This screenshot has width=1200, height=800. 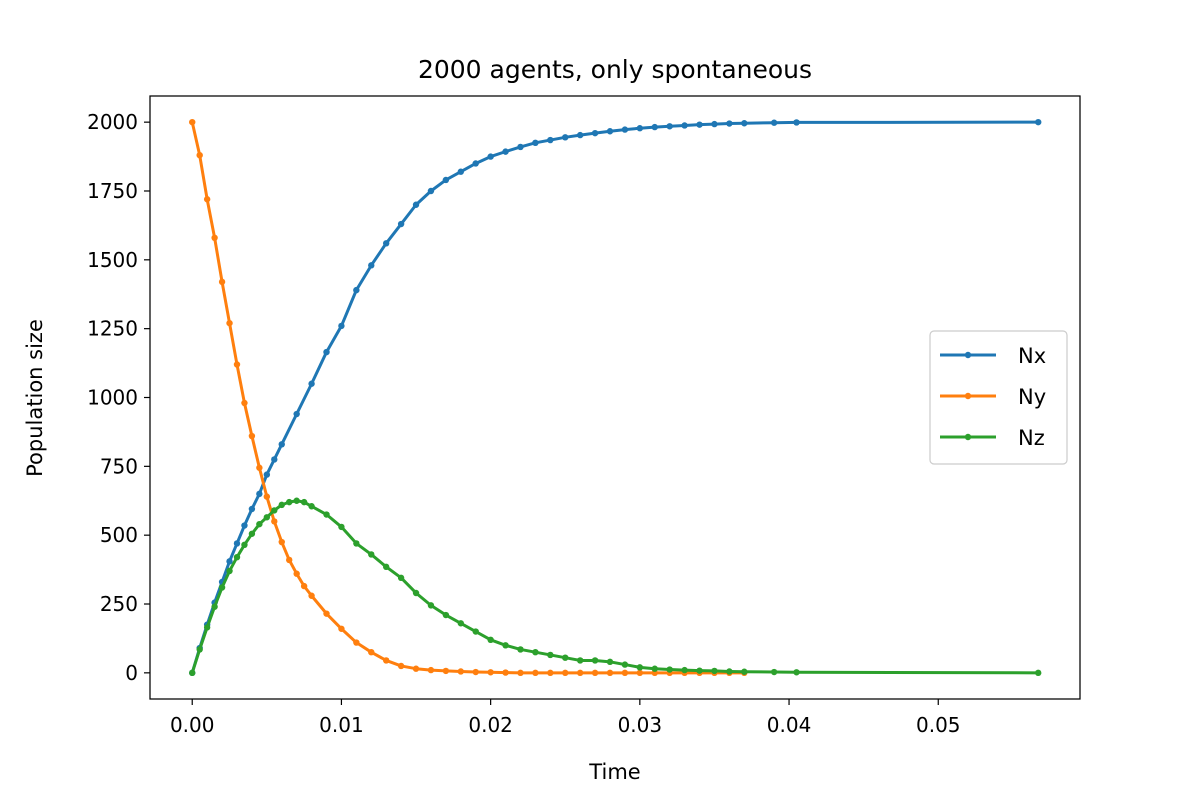 What do you see at coordinates (789, 725) in the screenshot?
I see `x-tick-label: 0.04` at bounding box center [789, 725].